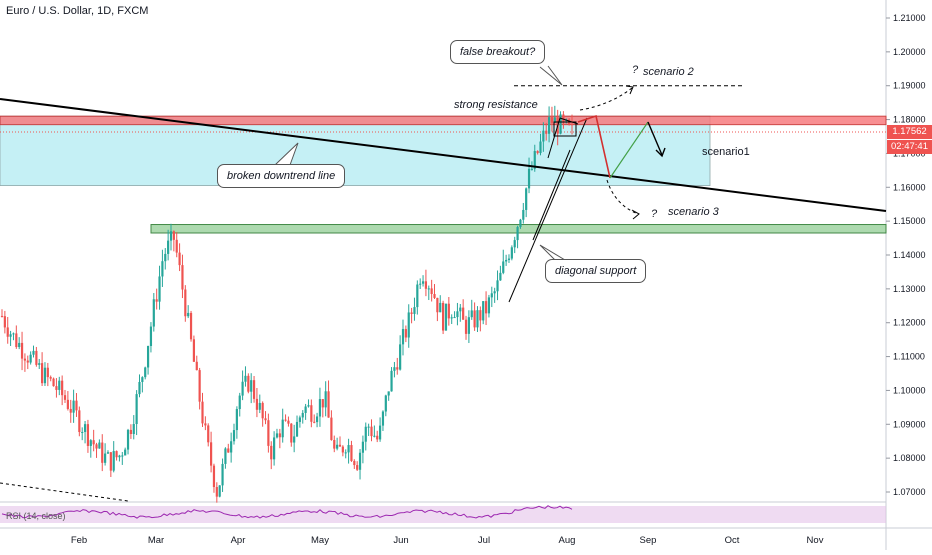 The width and height of the screenshot is (932, 555). What do you see at coordinates (484, 540) in the screenshot?
I see `x-tick-label: Jul` at bounding box center [484, 540].